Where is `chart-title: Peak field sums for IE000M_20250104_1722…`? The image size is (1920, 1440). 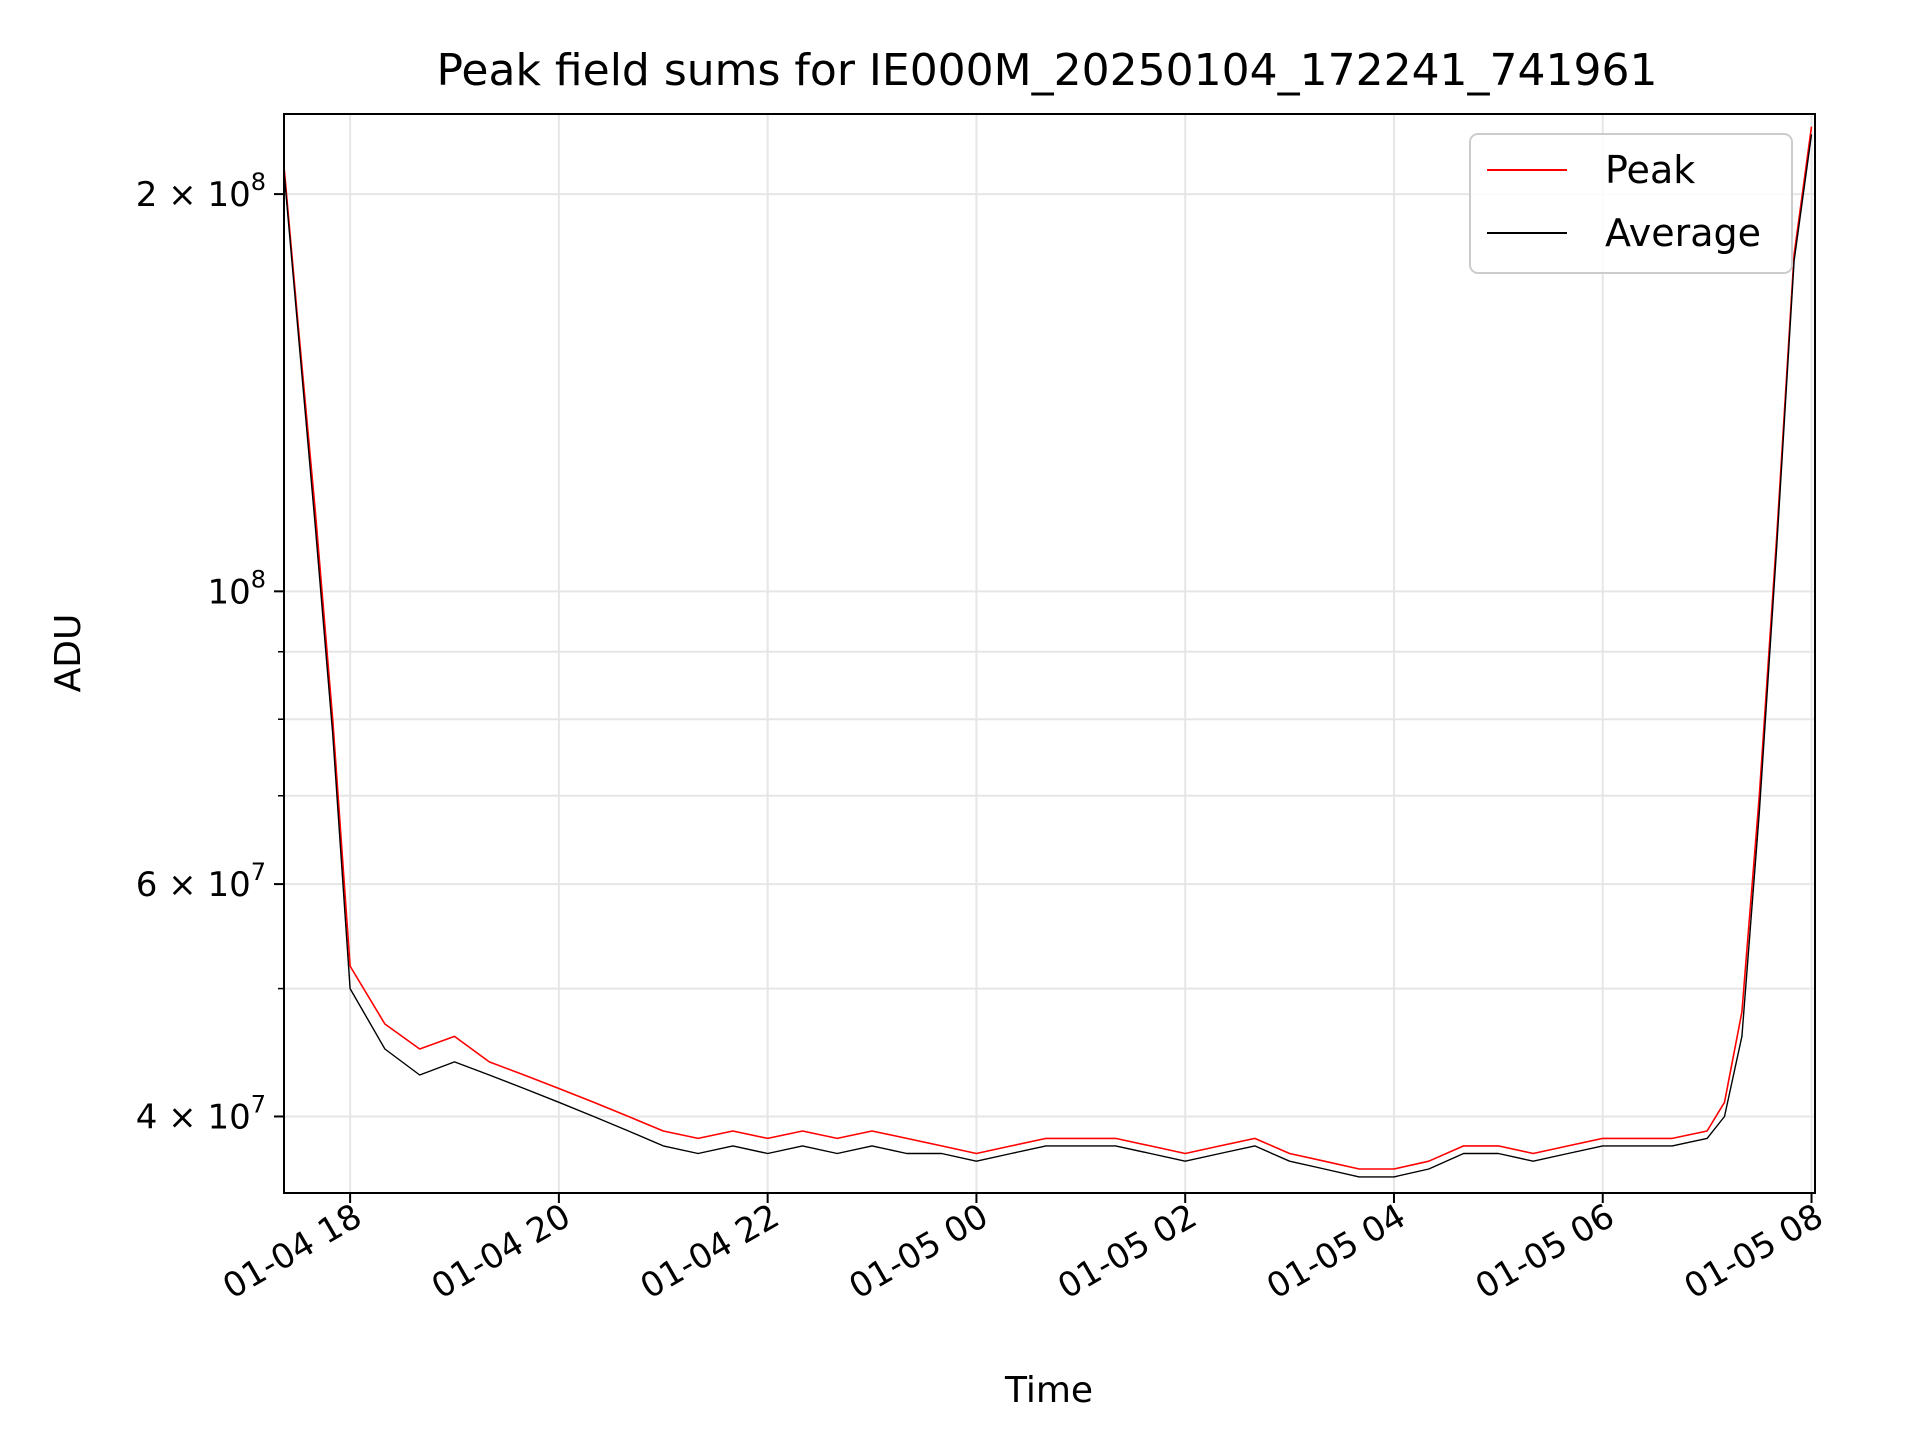
chart-title: Peak field sums for IE000M_20250104_1722… is located at coordinates (1046, 70).